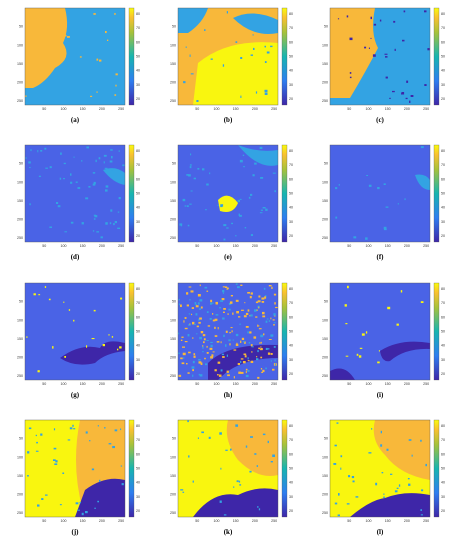 The width and height of the screenshot is (456, 550). What do you see at coordinates (380, 532) in the screenshot?
I see `panel-label: (l)` at bounding box center [380, 532].